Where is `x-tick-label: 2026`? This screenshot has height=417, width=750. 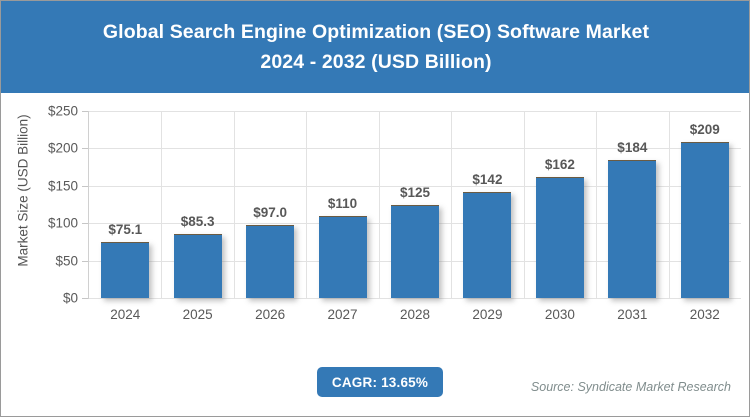 x-tick-label: 2026 is located at coordinates (270, 314).